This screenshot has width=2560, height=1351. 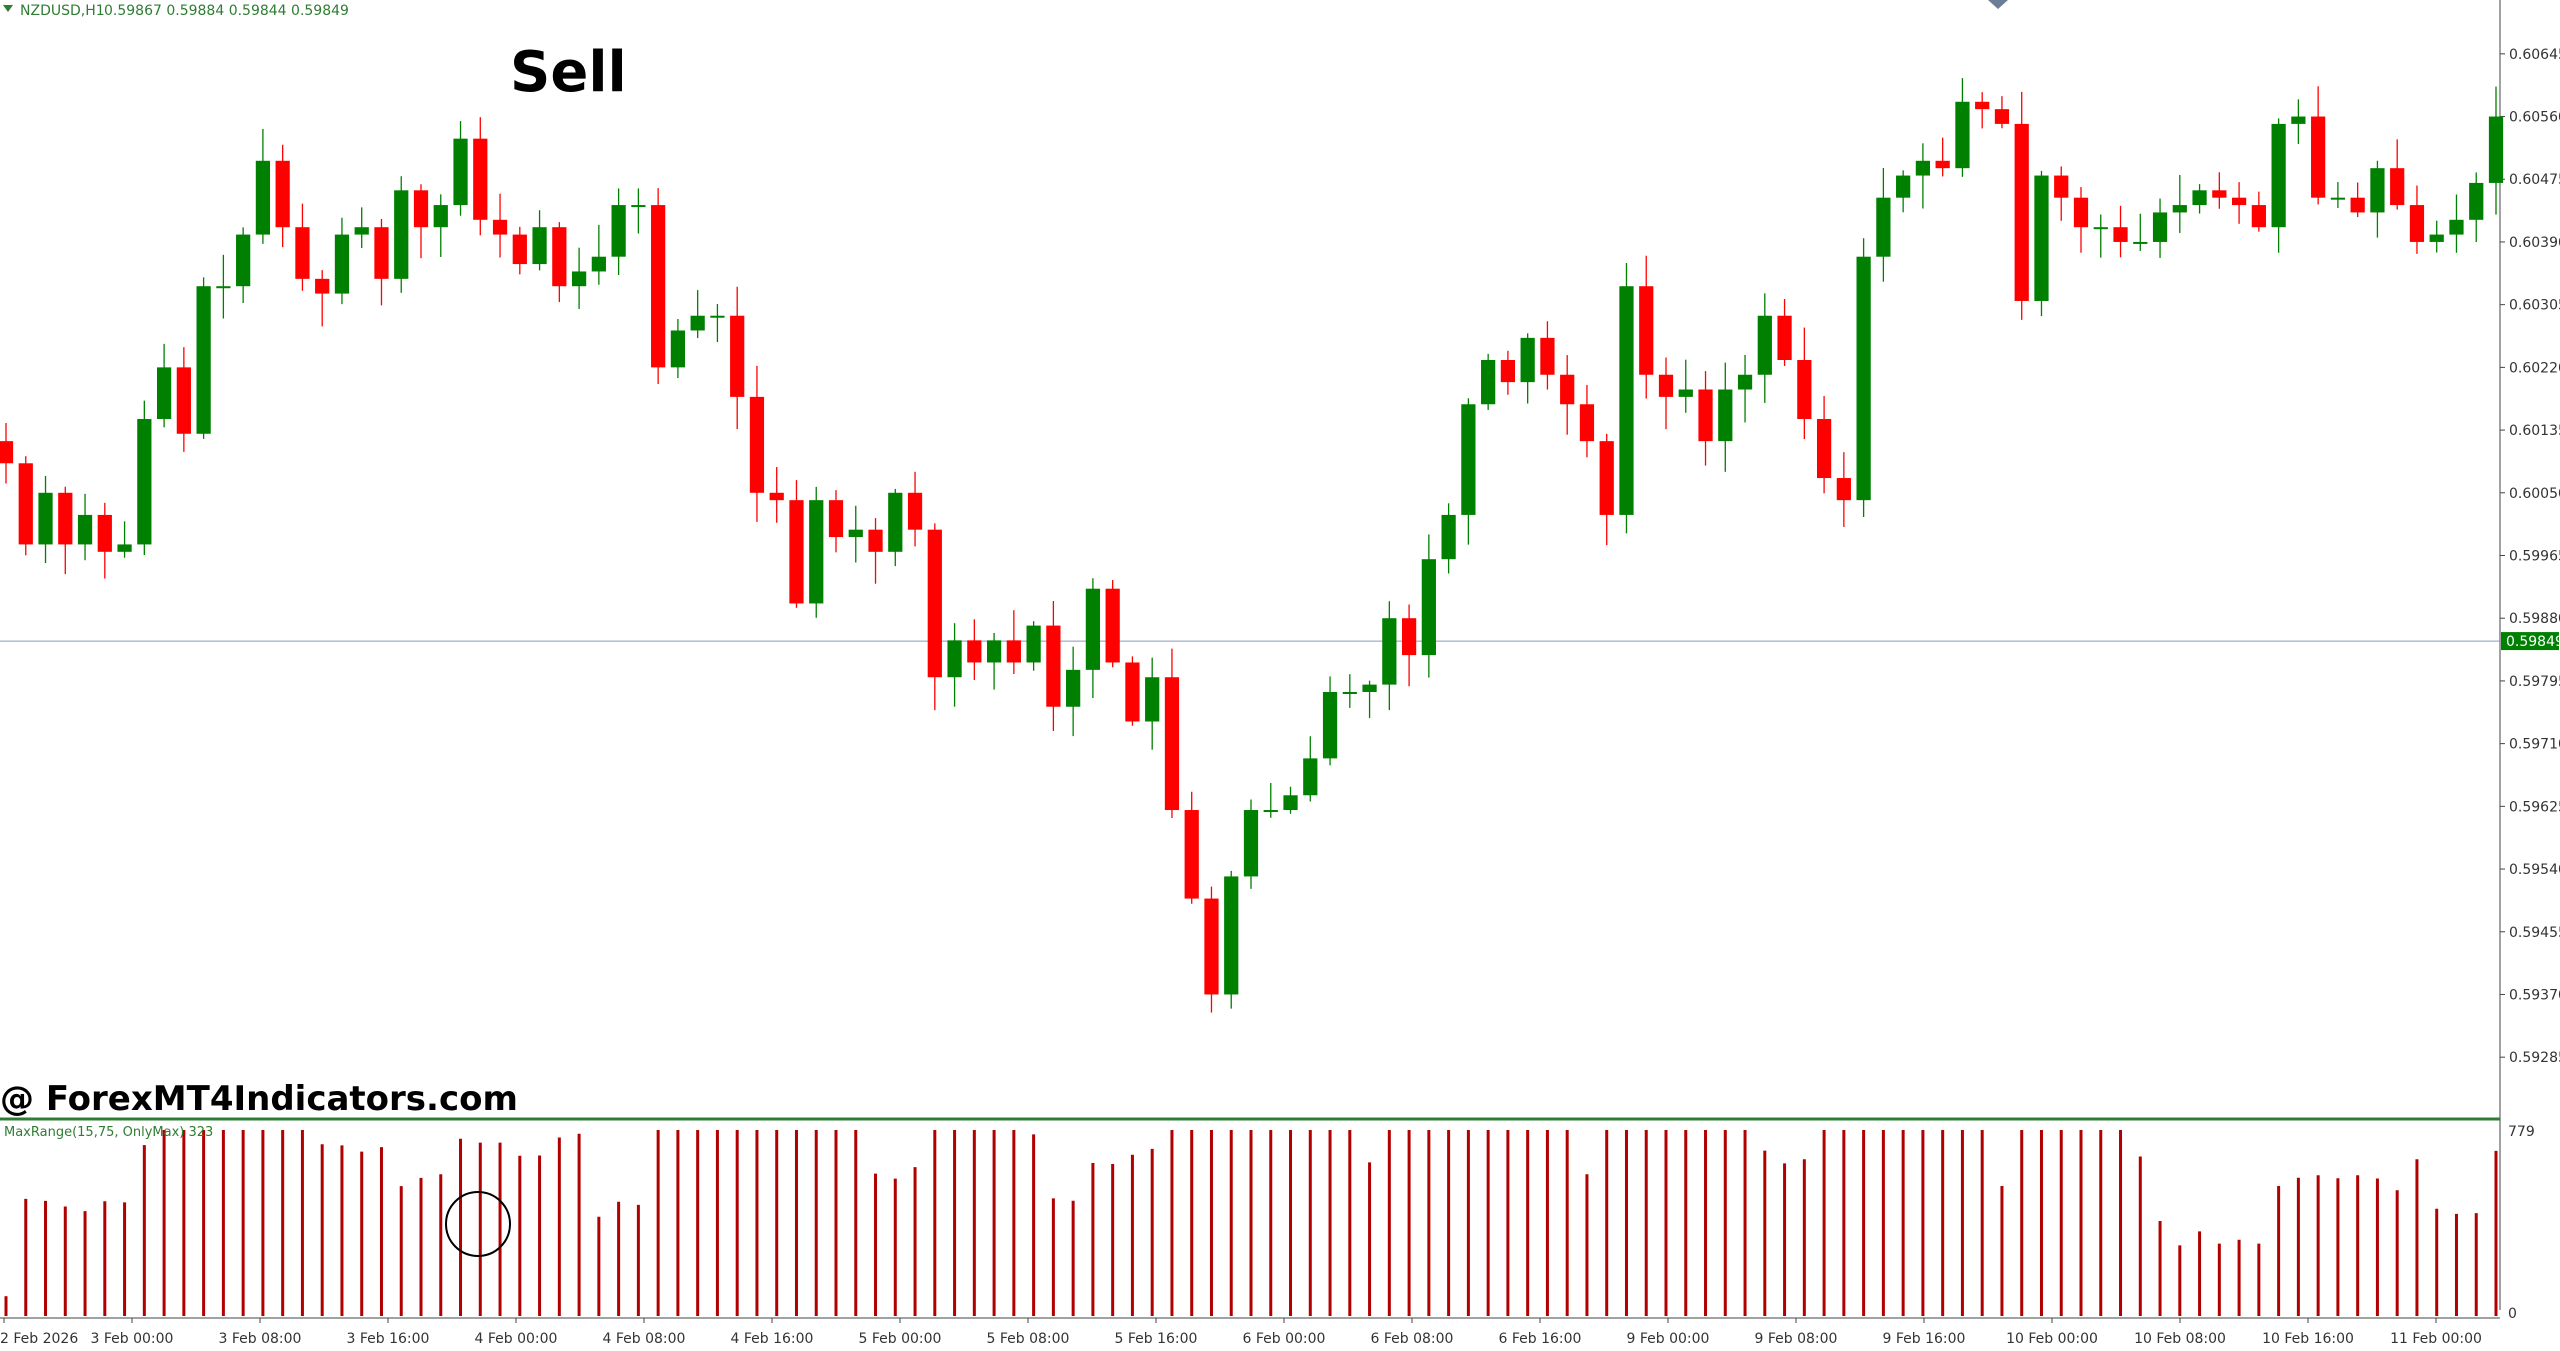 What do you see at coordinates (8, 8) in the screenshot?
I see `symbol-dropdown-icon` at bounding box center [8, 8].